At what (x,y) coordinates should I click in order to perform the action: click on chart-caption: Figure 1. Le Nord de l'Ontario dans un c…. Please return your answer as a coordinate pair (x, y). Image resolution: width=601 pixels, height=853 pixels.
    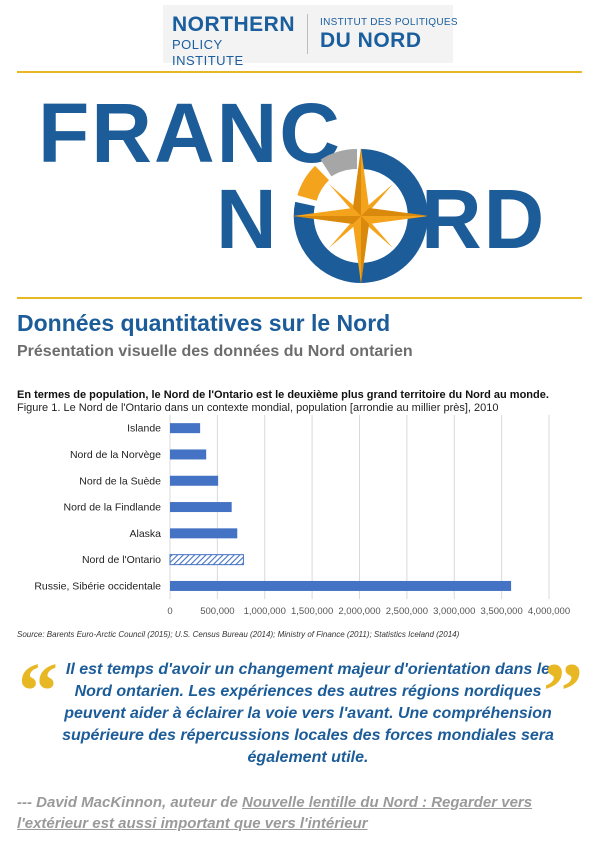
    Looking at the image, I should click on (258, 408).